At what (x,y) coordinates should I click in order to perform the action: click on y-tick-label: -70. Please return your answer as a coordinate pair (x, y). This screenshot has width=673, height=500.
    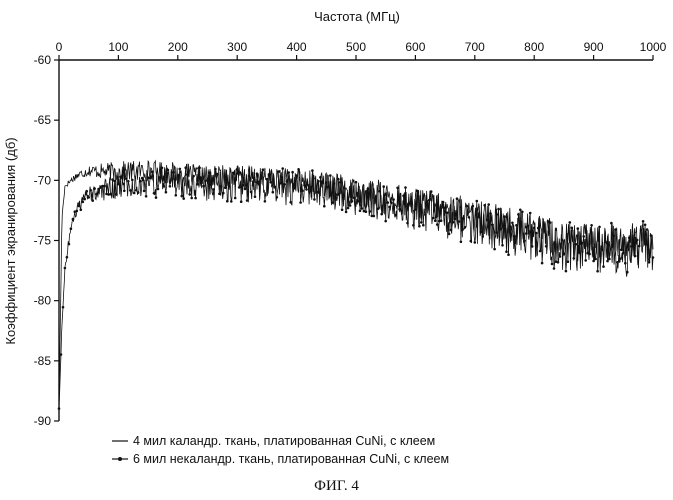
    Looking at the image, I should click on (43, 180).